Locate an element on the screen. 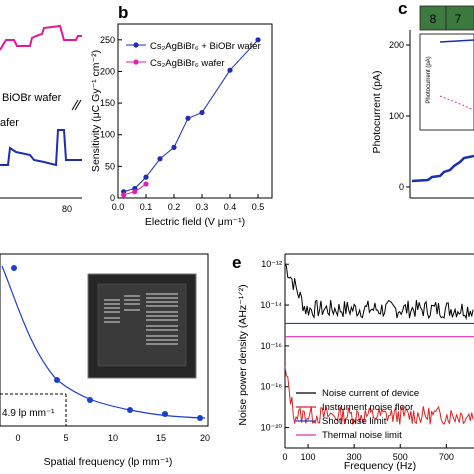 The width and height of the screenshot is (474, 474). panel-b-xtick-label: 0.5 is located at coordinates (258, 207).